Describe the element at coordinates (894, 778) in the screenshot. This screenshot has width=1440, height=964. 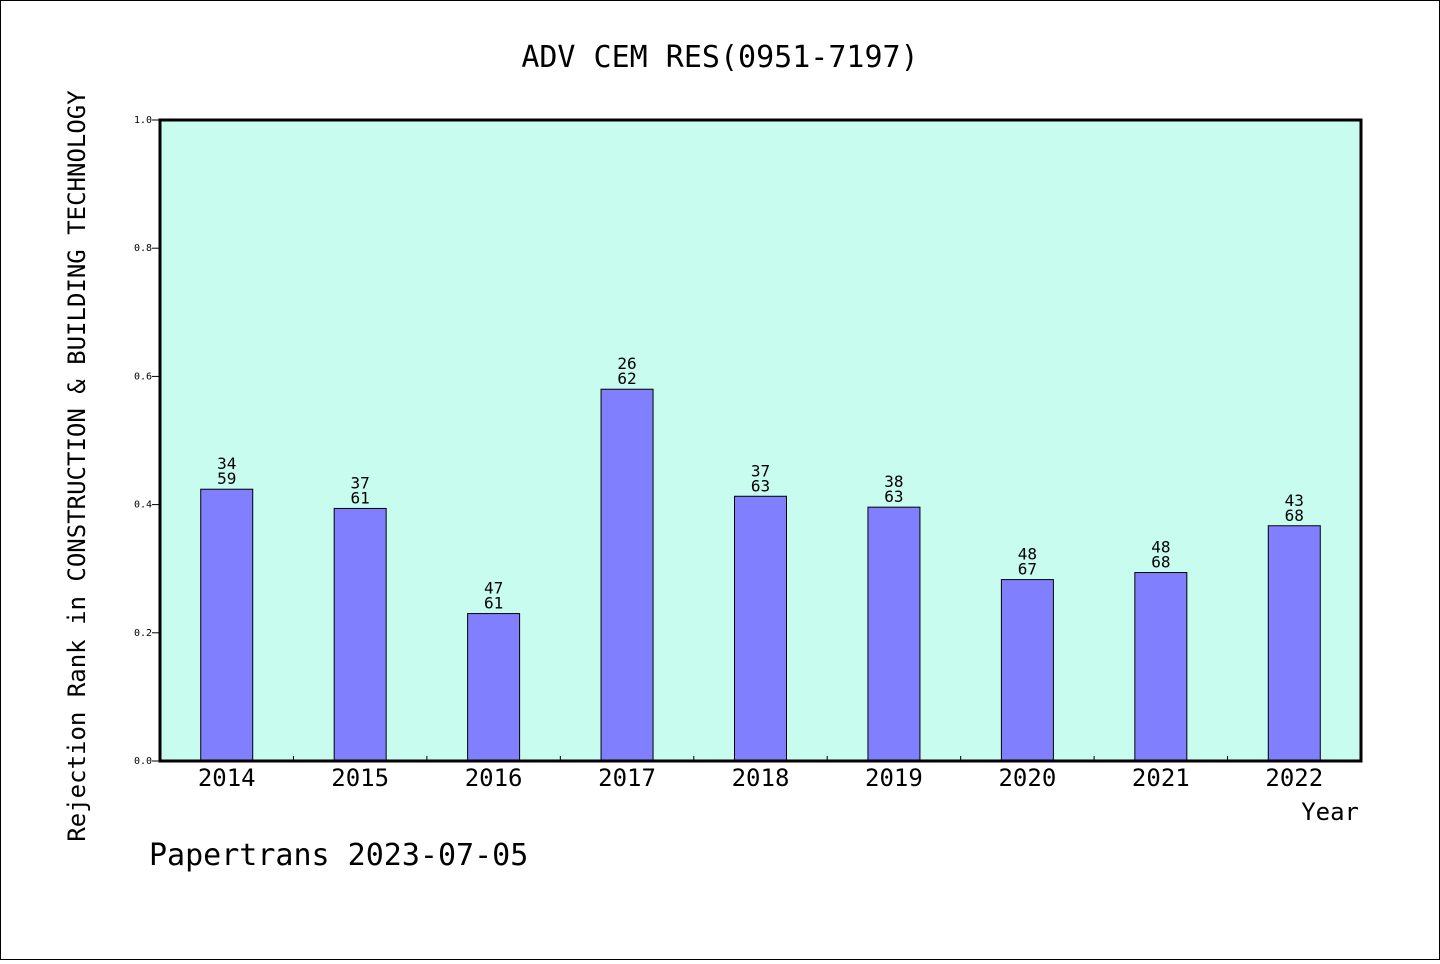
I see `x-tick-label: 2019` at that location.